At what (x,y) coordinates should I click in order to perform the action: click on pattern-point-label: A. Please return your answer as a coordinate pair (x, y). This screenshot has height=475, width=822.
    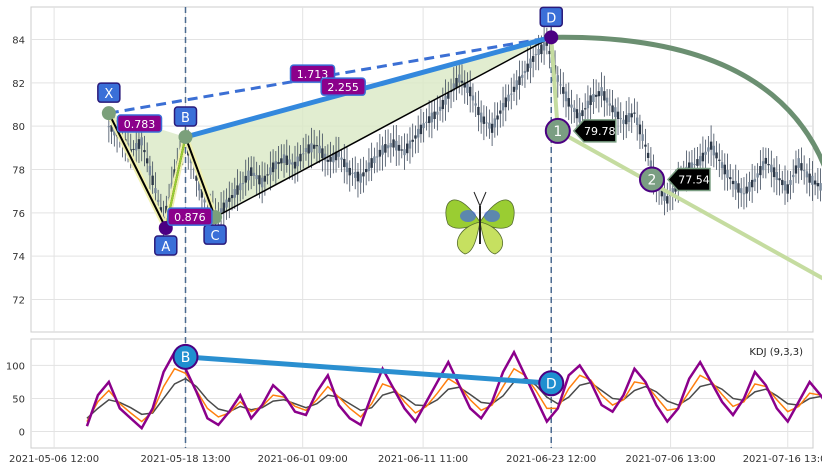
    Looking at the image, I should click on (165, 247).